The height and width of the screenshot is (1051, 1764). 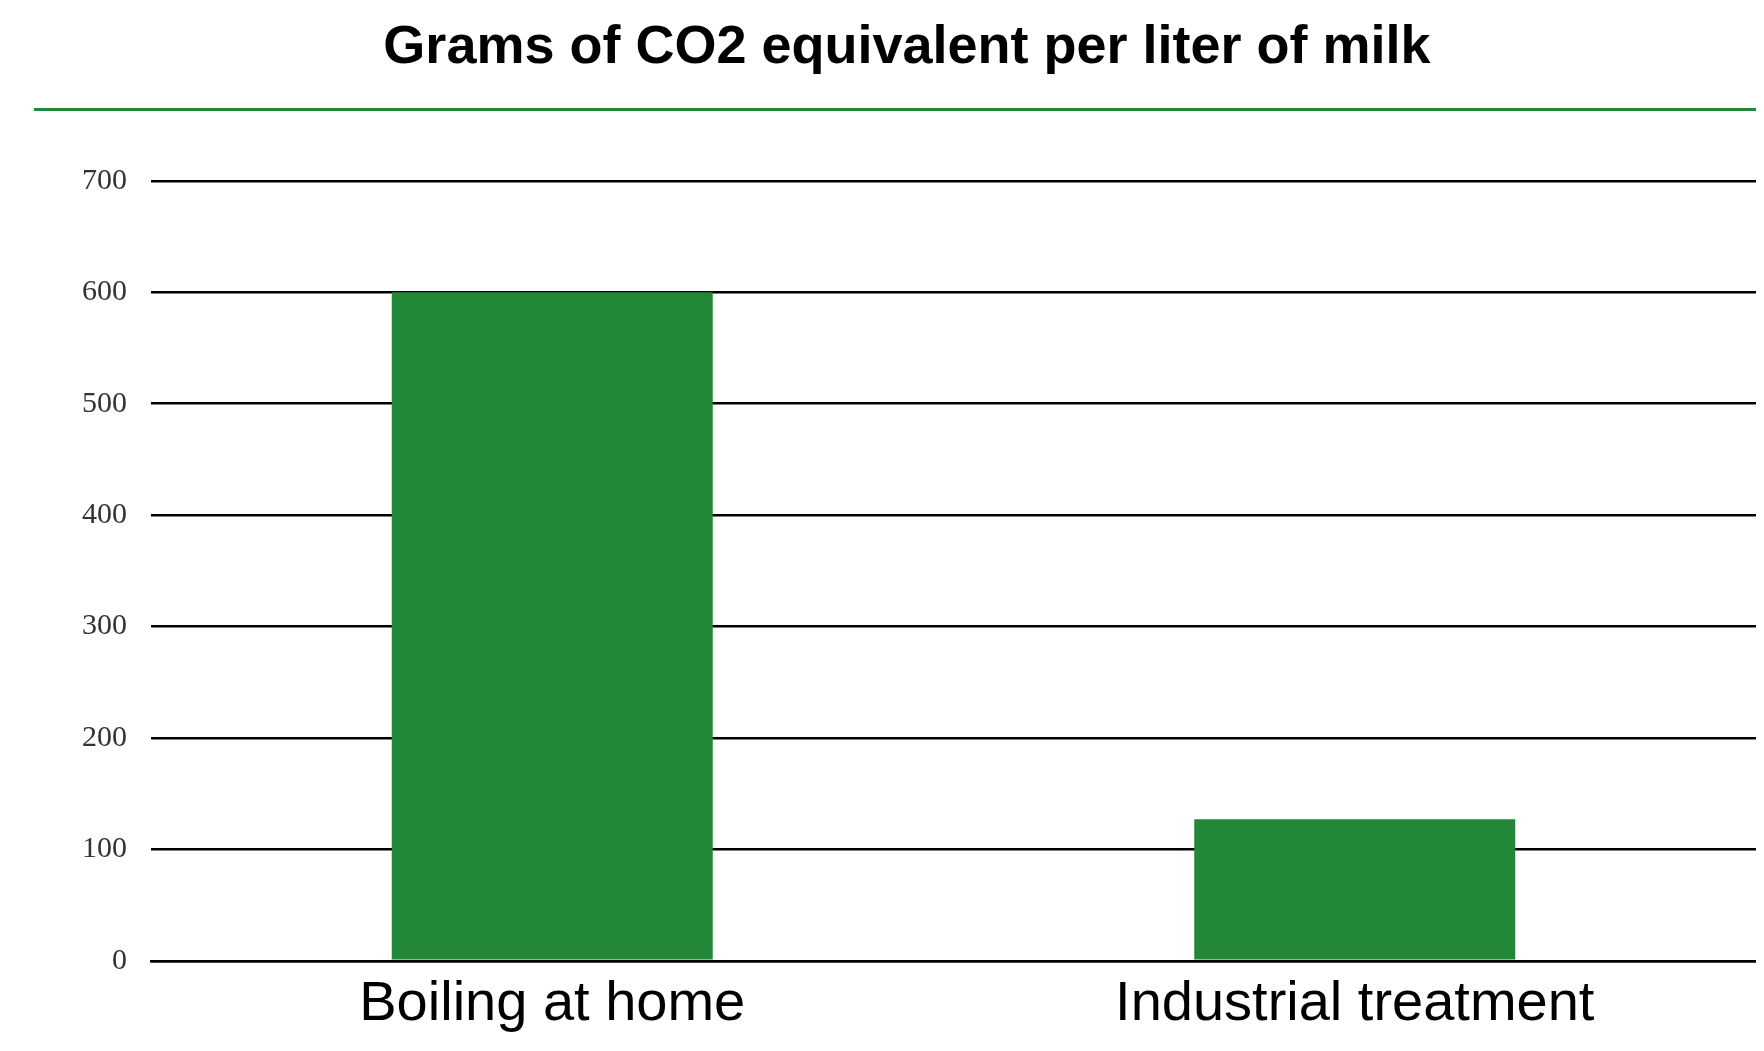 I want to click on x-tick-label: Boiling at home, so click(x=552, y=1000).